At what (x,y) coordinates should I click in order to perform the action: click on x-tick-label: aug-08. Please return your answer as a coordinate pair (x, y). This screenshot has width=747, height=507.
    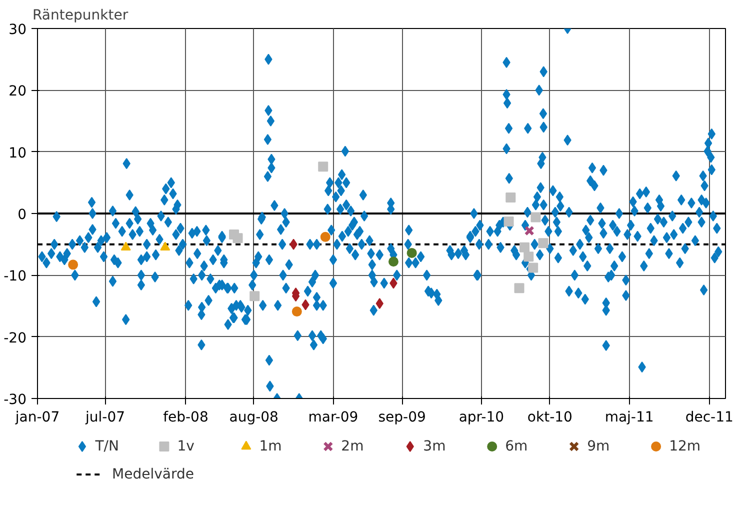
    Looking at the image, I should click on (253, 418).